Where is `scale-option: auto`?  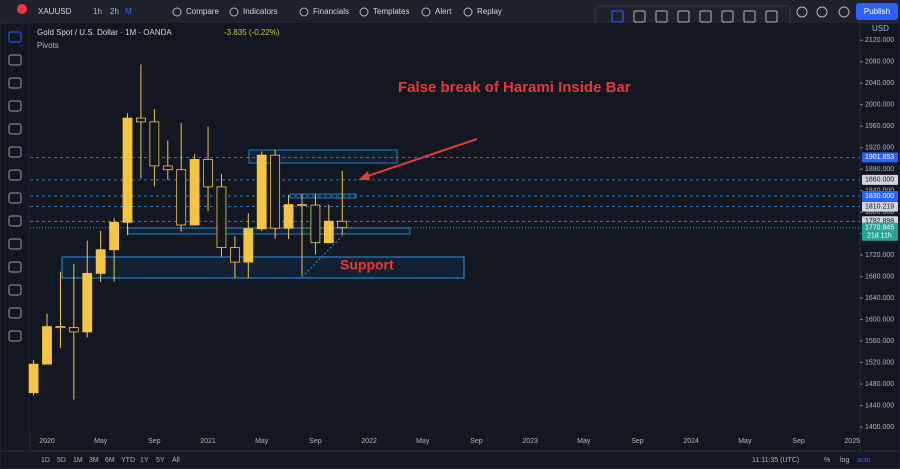
scale-option: auto is located at coordinates (864, 460).